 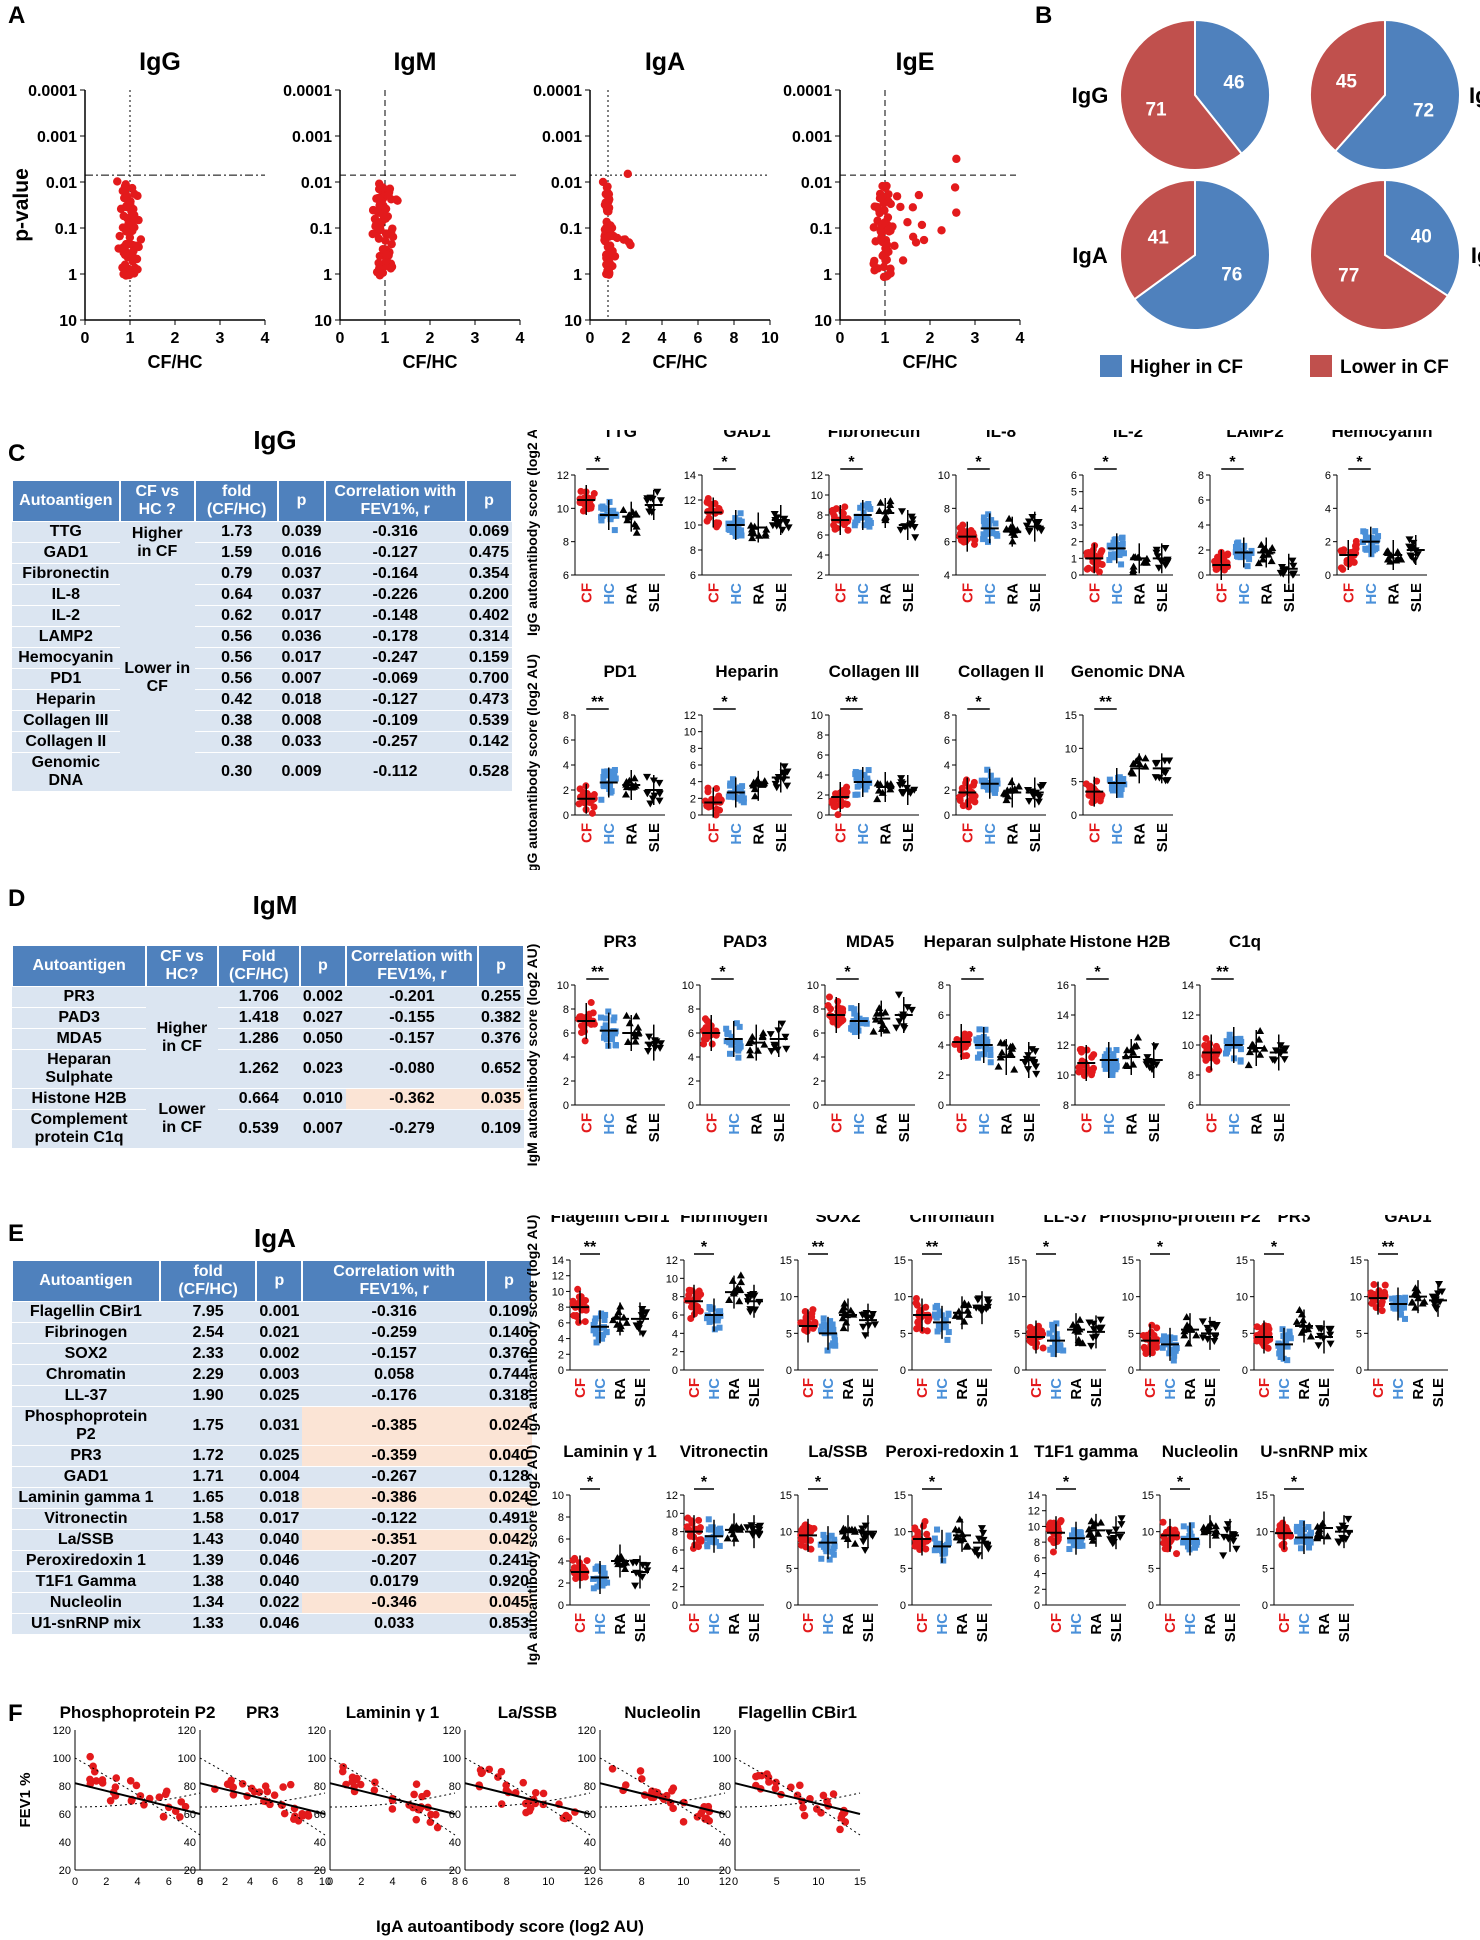 I want to click on table-cell: 0.56, so click(x=236, y=658).